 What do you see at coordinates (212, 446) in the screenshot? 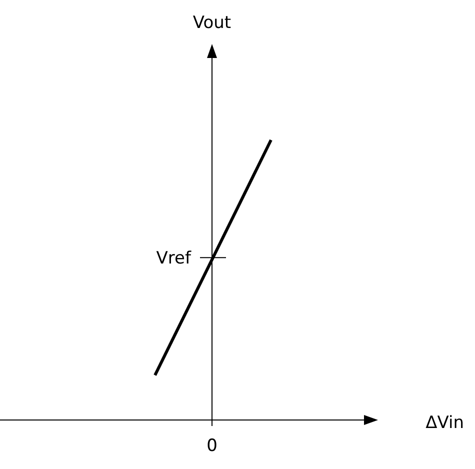
I see `text: 0` at bounding box center [212, 446].